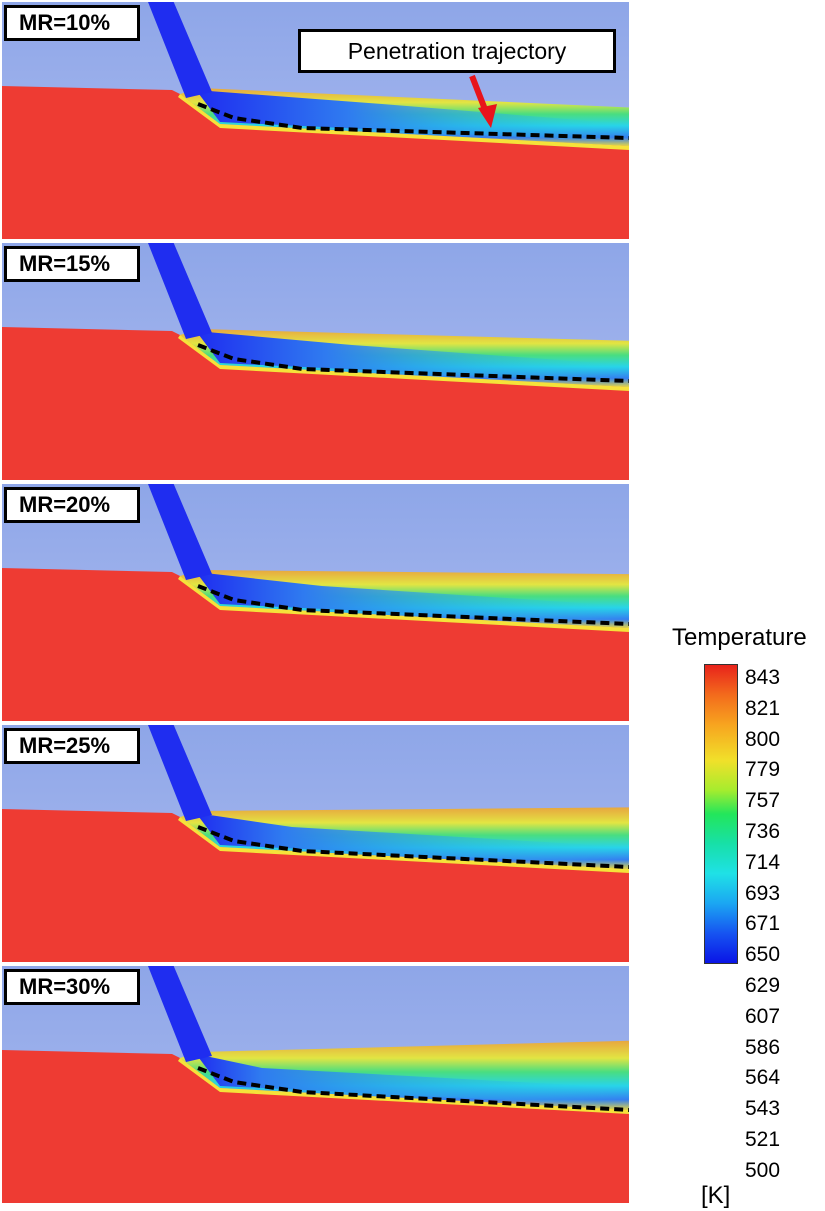  I want to click on colorbar-unit: [K], so click(716, 1195).